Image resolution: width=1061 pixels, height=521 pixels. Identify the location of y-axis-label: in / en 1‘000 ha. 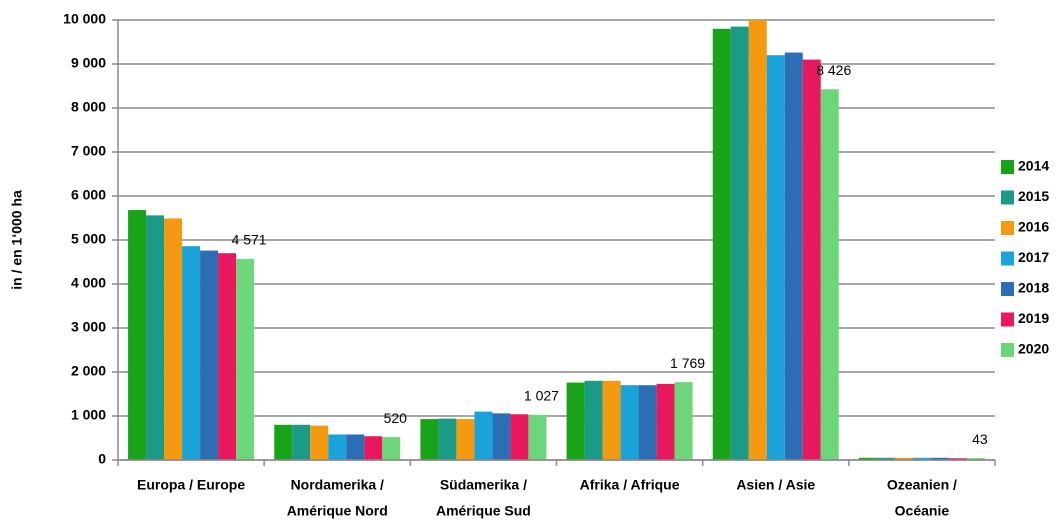
(17, 240).